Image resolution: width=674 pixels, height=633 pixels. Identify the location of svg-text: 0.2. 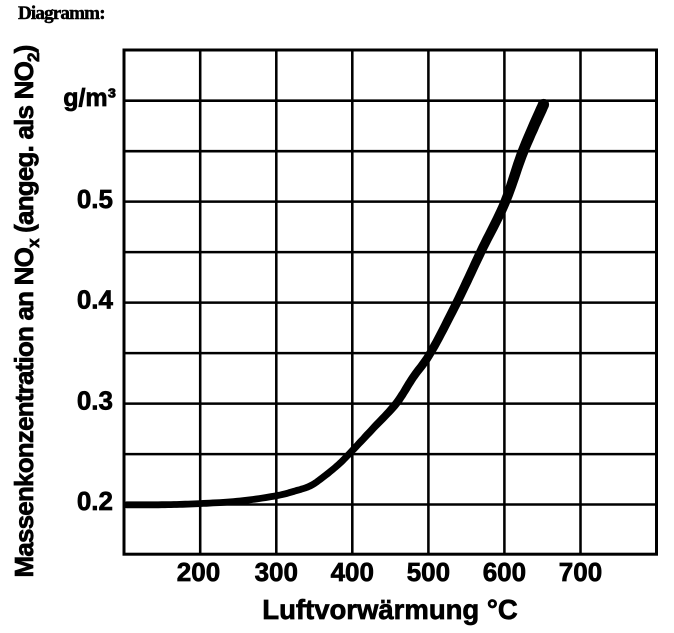
(95, 501).